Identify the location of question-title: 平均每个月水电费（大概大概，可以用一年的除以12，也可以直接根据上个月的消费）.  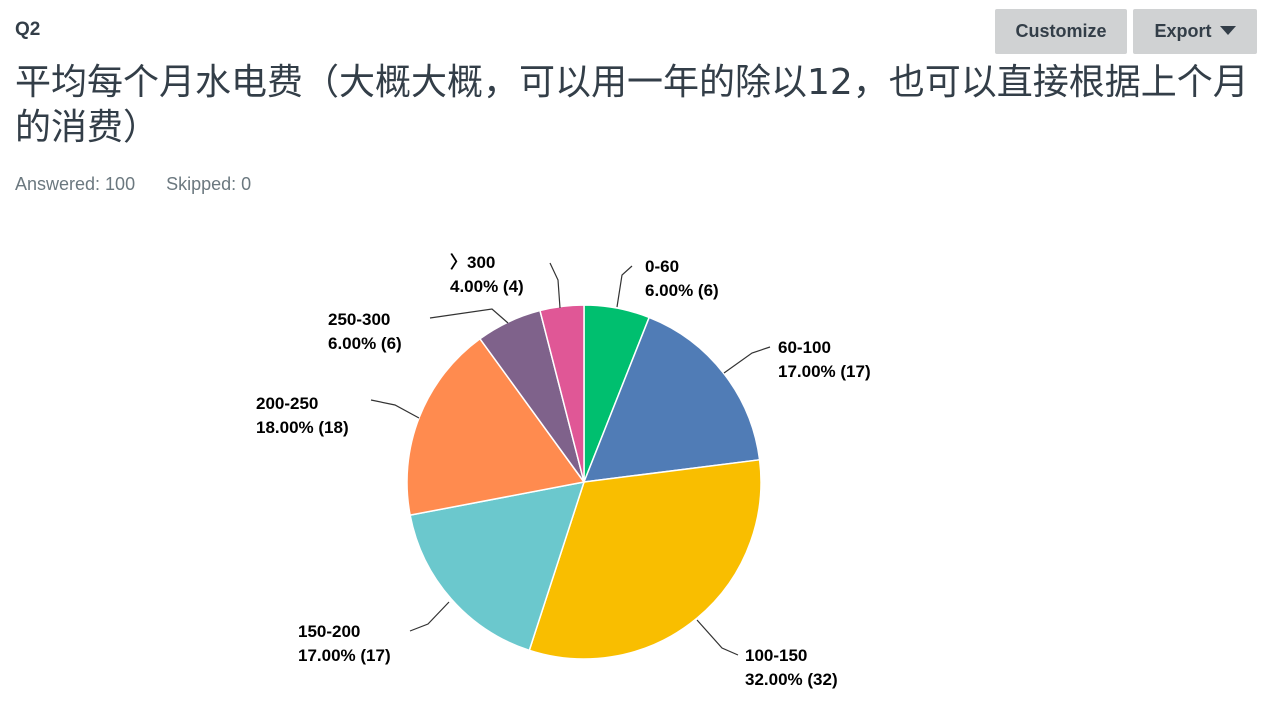
(632, 105).